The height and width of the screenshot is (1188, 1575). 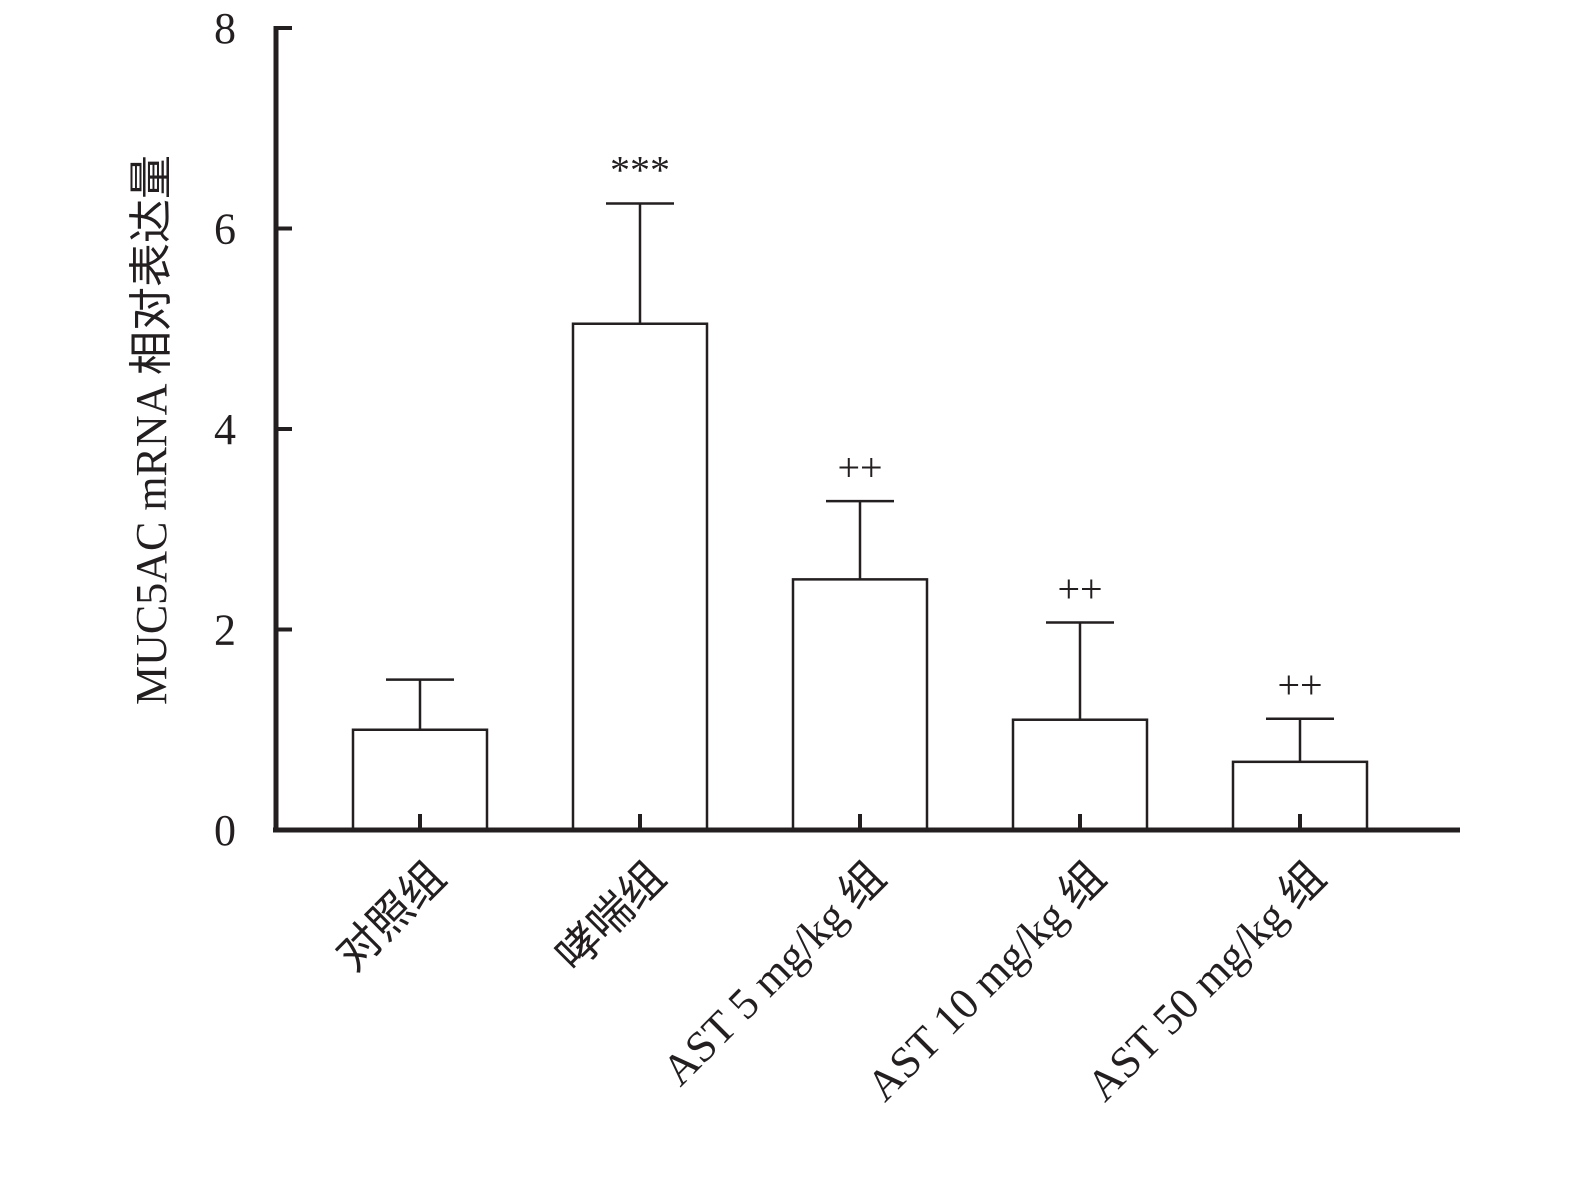 I want to click on y-tick-label: 6, so click(x=225, y=229).